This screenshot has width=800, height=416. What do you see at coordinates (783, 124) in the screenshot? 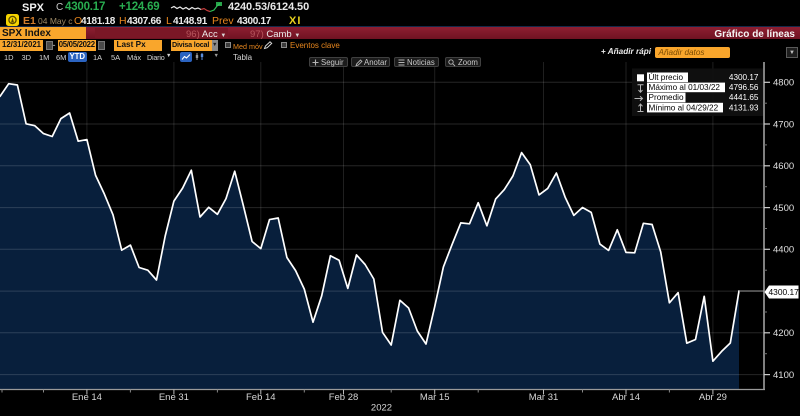
I see `svg-text: 4700` at bounding box center [783, 124].